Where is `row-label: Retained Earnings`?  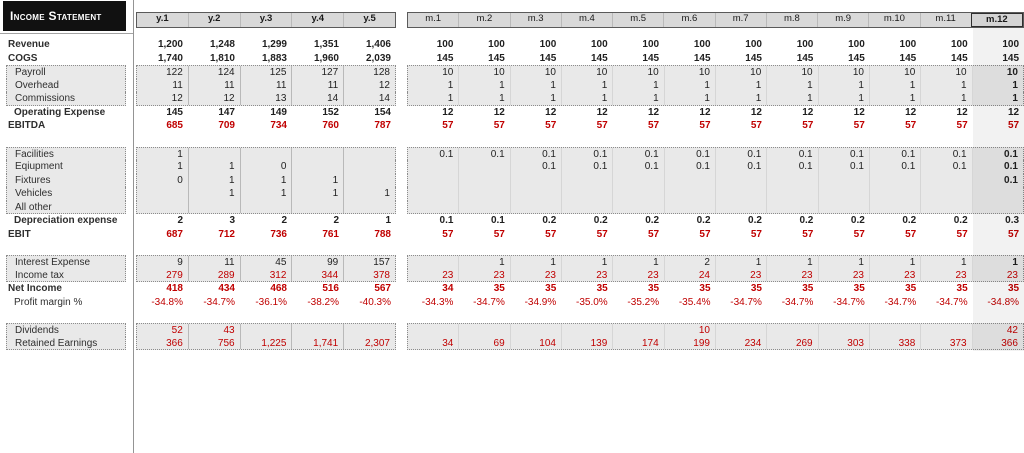 row-label: Retained Earnings is located at coordinates (66, 343).